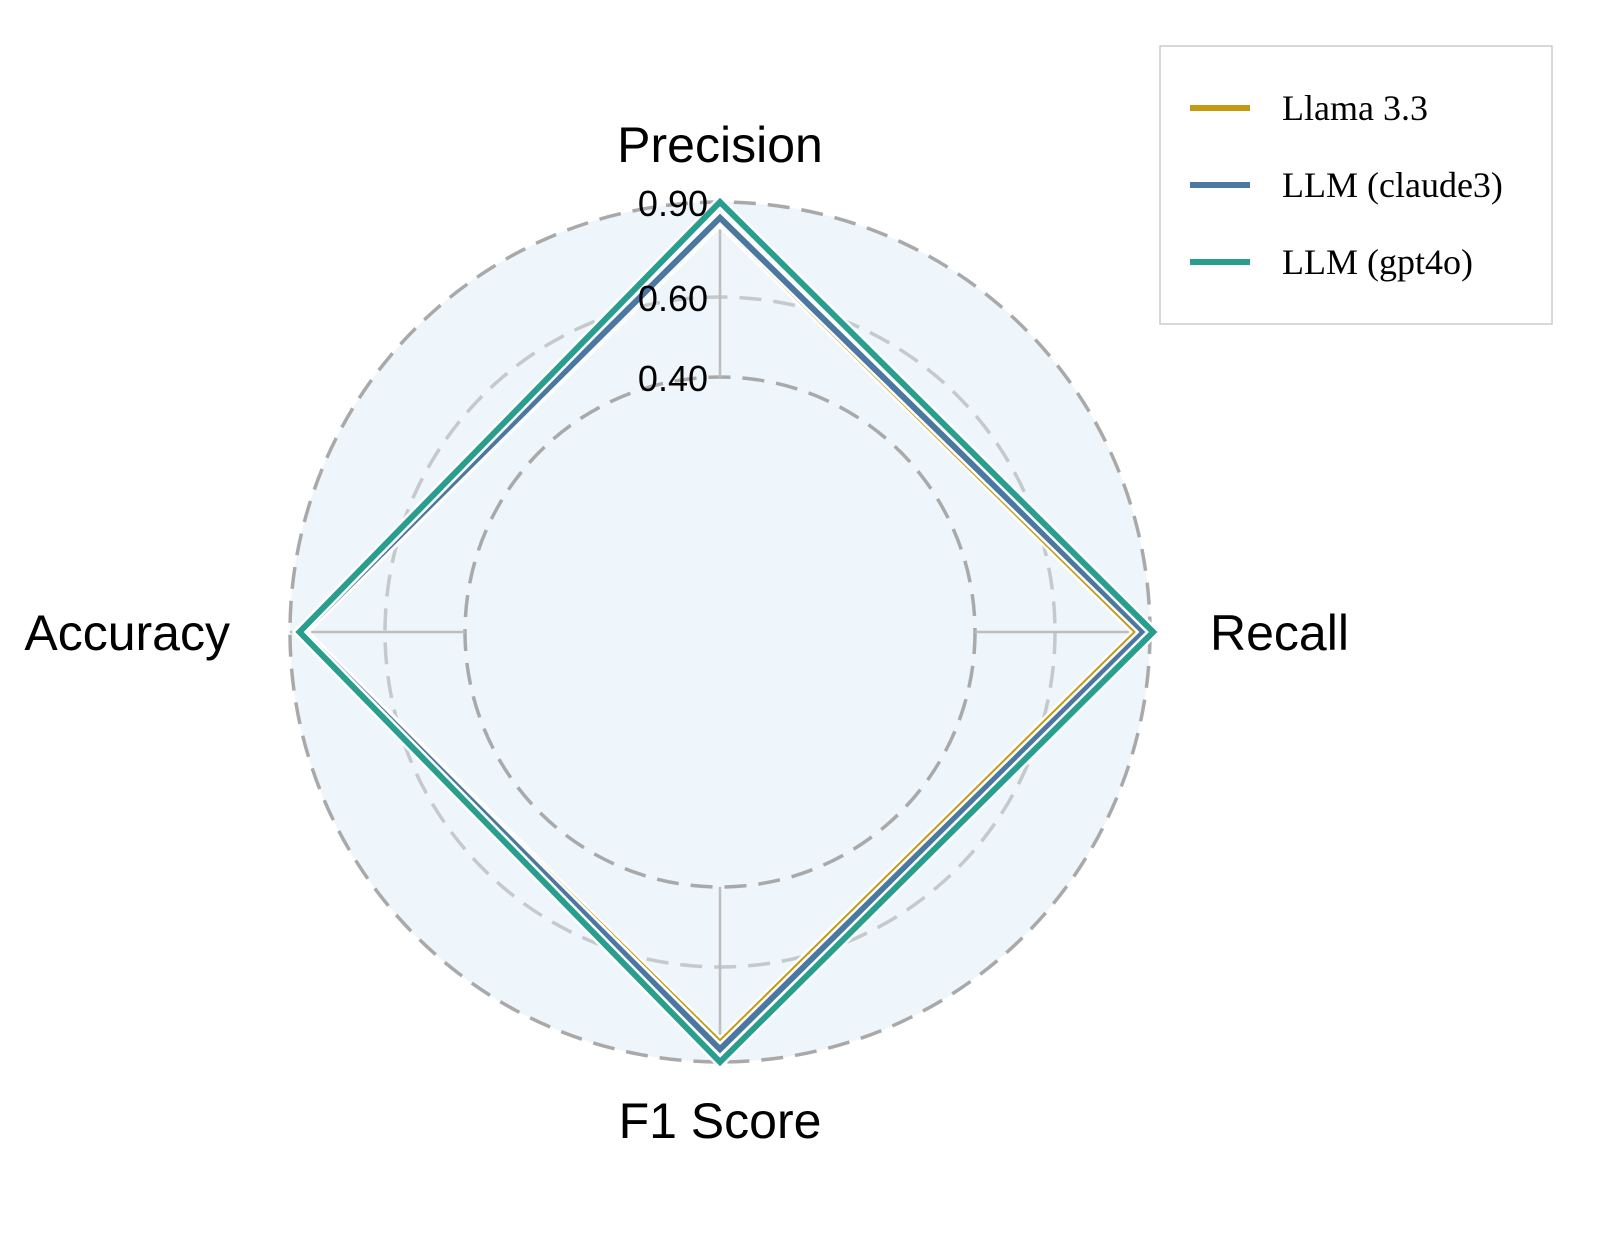  I want to click on legend: Llama 3.3 LLM (claude3) LLM (gpt4o), so click(1356, 185).